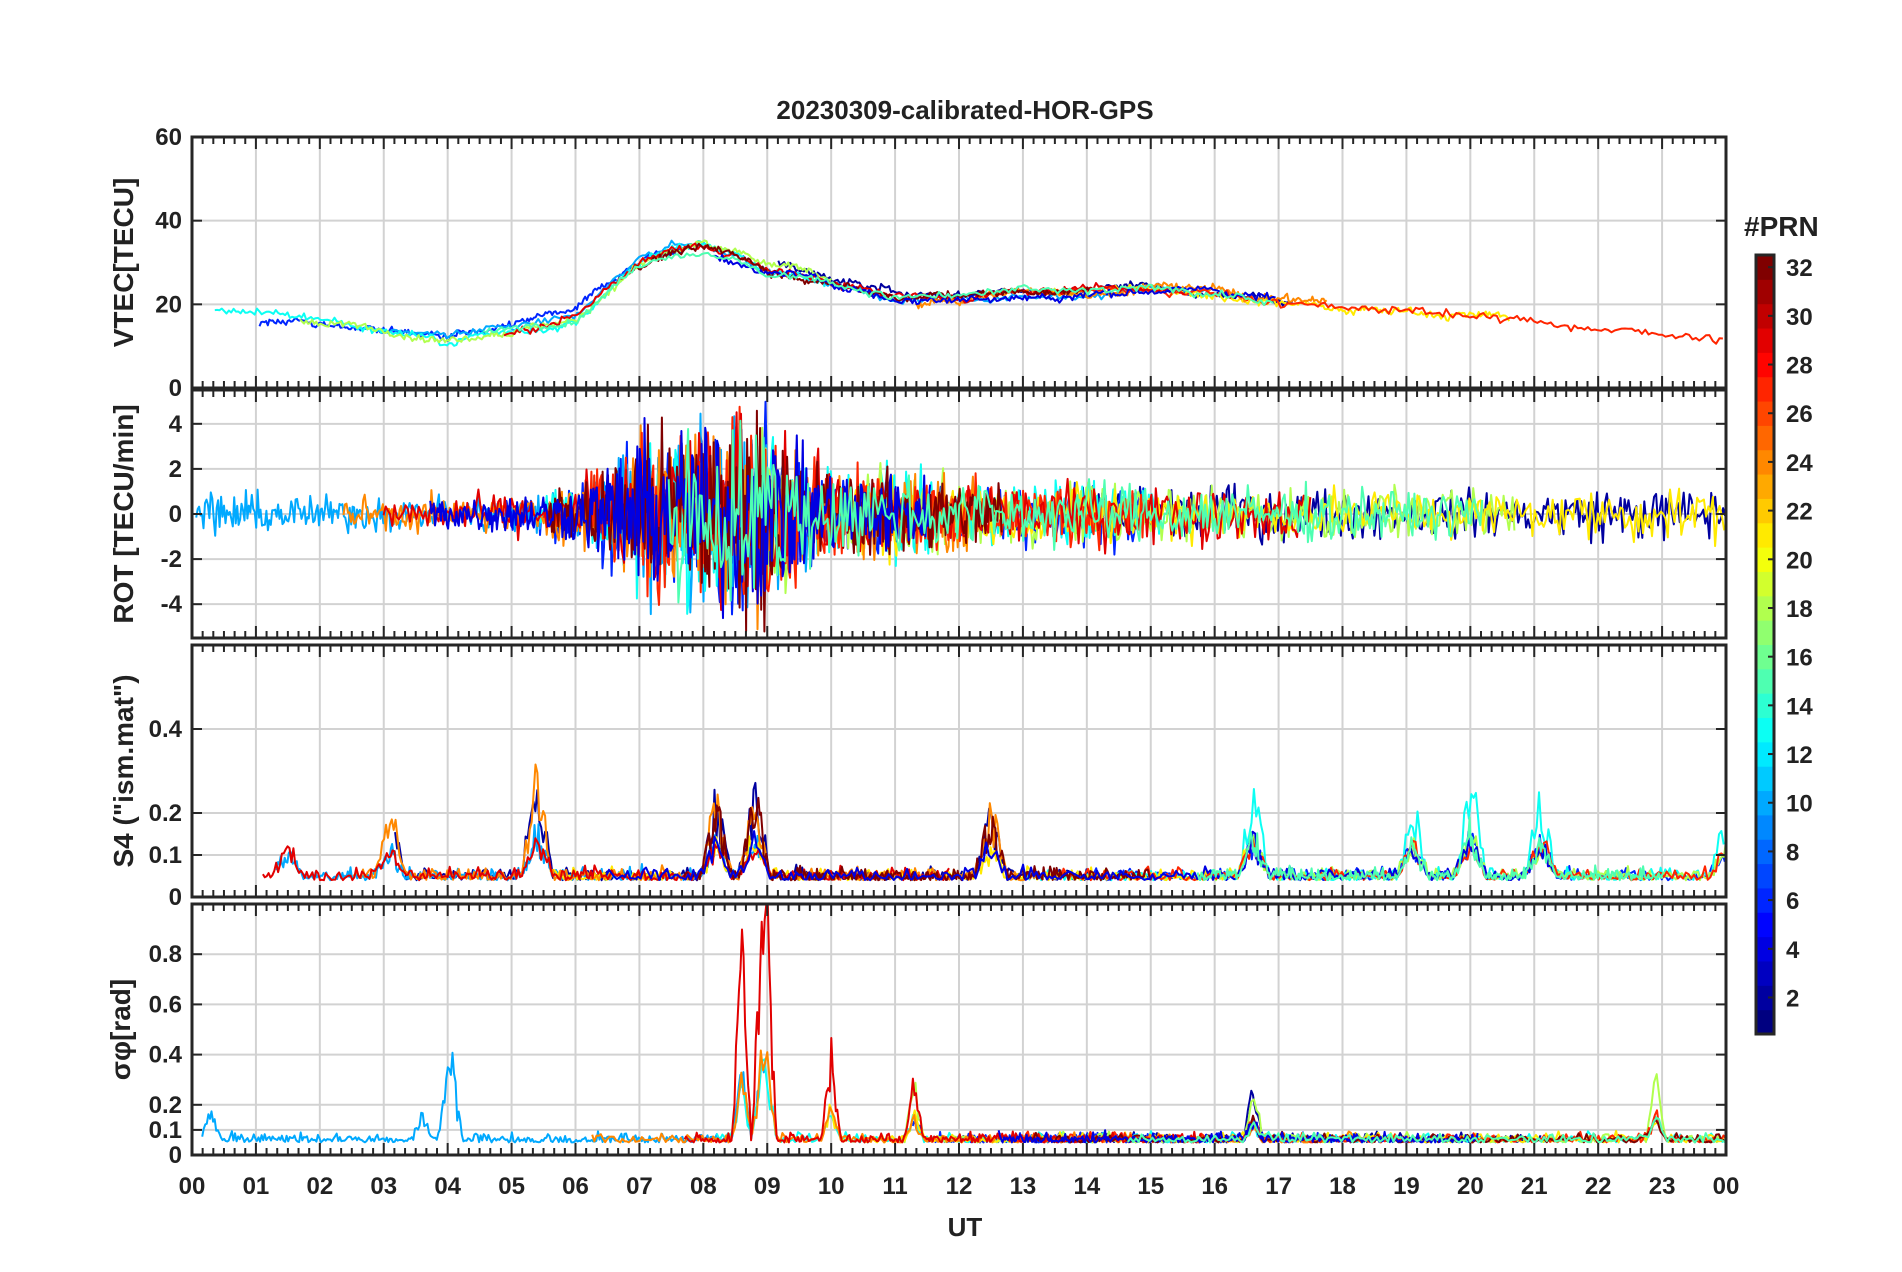  Describe the element at coordinates (165, 1130) in the screenshot. I see `y-tick-label: 0.1` at that location.